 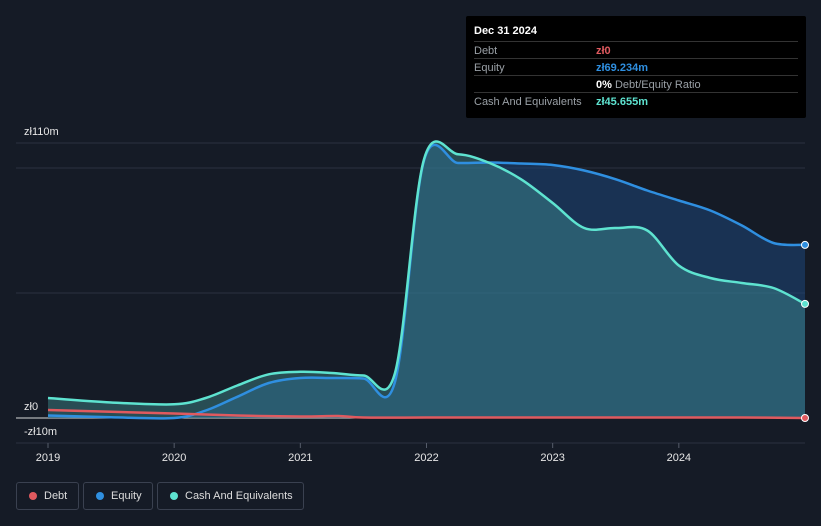 I want to click on tooltip-cash-label: Cash And Equivalents, so click(x=528, y=102).